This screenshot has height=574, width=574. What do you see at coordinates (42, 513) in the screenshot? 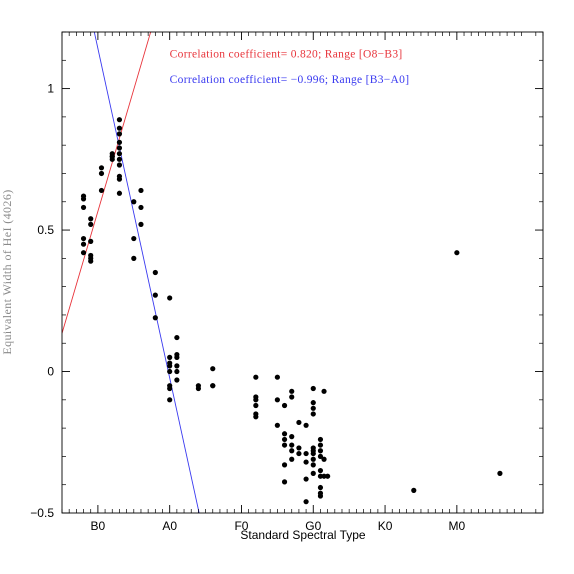
I see `y-tick-label: −0.5` at bounding box center [42, 513].